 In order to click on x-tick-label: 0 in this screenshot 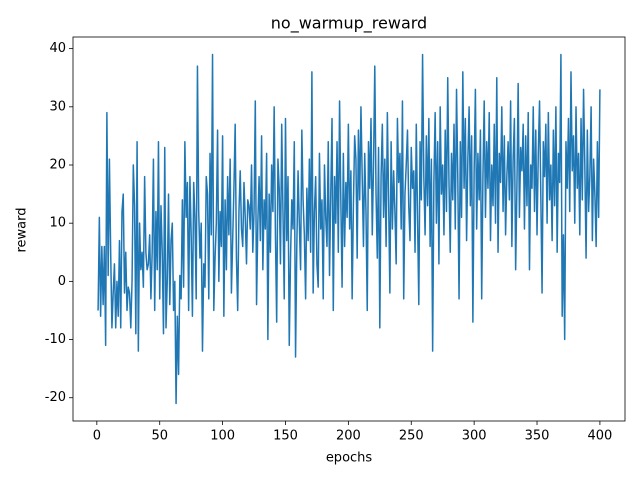, I will do `click(97, 436)`.